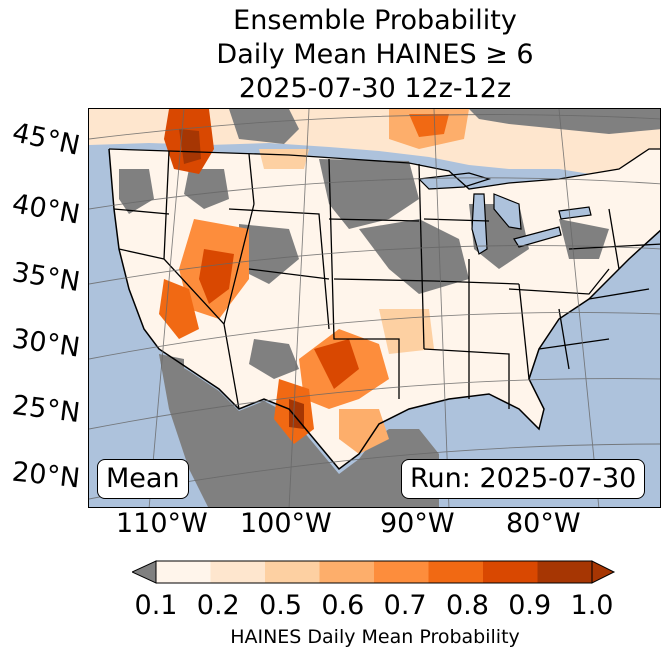  Describe the element at coordinates (375, 20) in the screenshot. I see `title-line-1: Ensemble Probability` at that location.